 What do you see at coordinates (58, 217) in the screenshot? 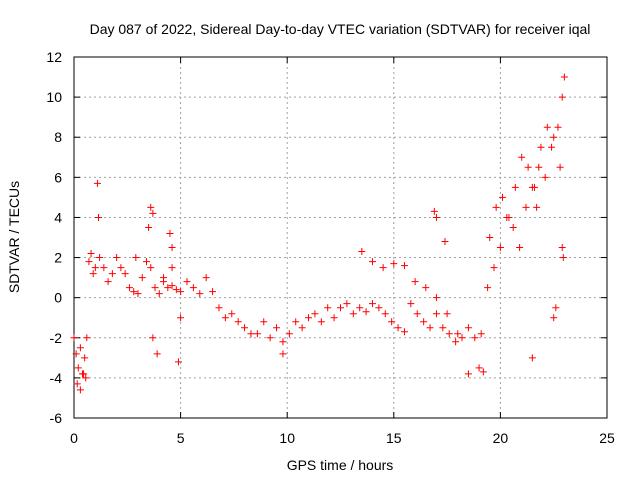
I see `y-tick-label: 4` at bounding box center [58, 217].